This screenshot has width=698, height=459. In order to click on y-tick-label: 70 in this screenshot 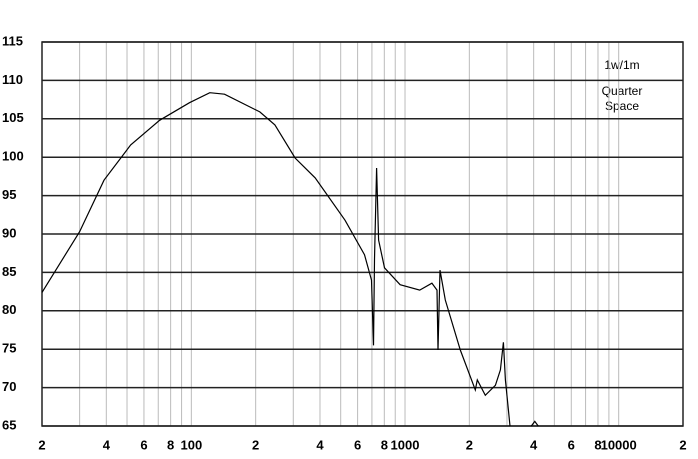, I will do `click(9, 386)`.